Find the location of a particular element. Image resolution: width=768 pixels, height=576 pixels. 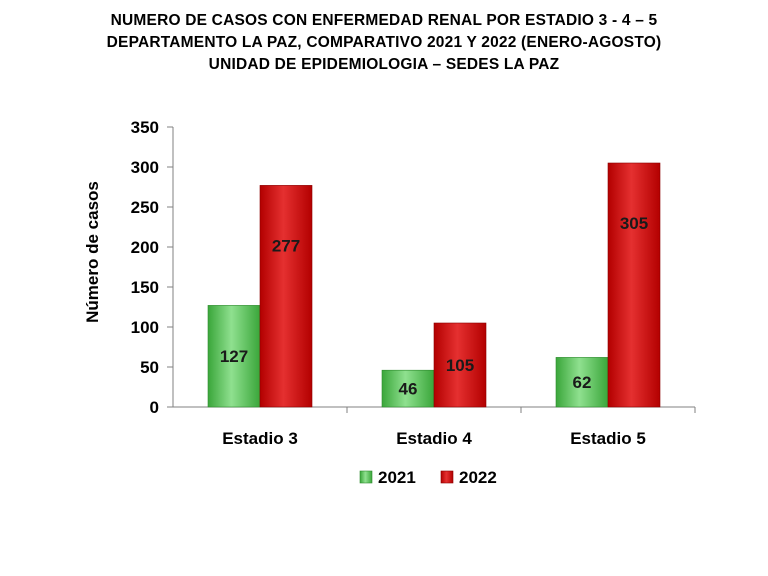

y-tick-label: 100 is located at coordinates (145, 327).